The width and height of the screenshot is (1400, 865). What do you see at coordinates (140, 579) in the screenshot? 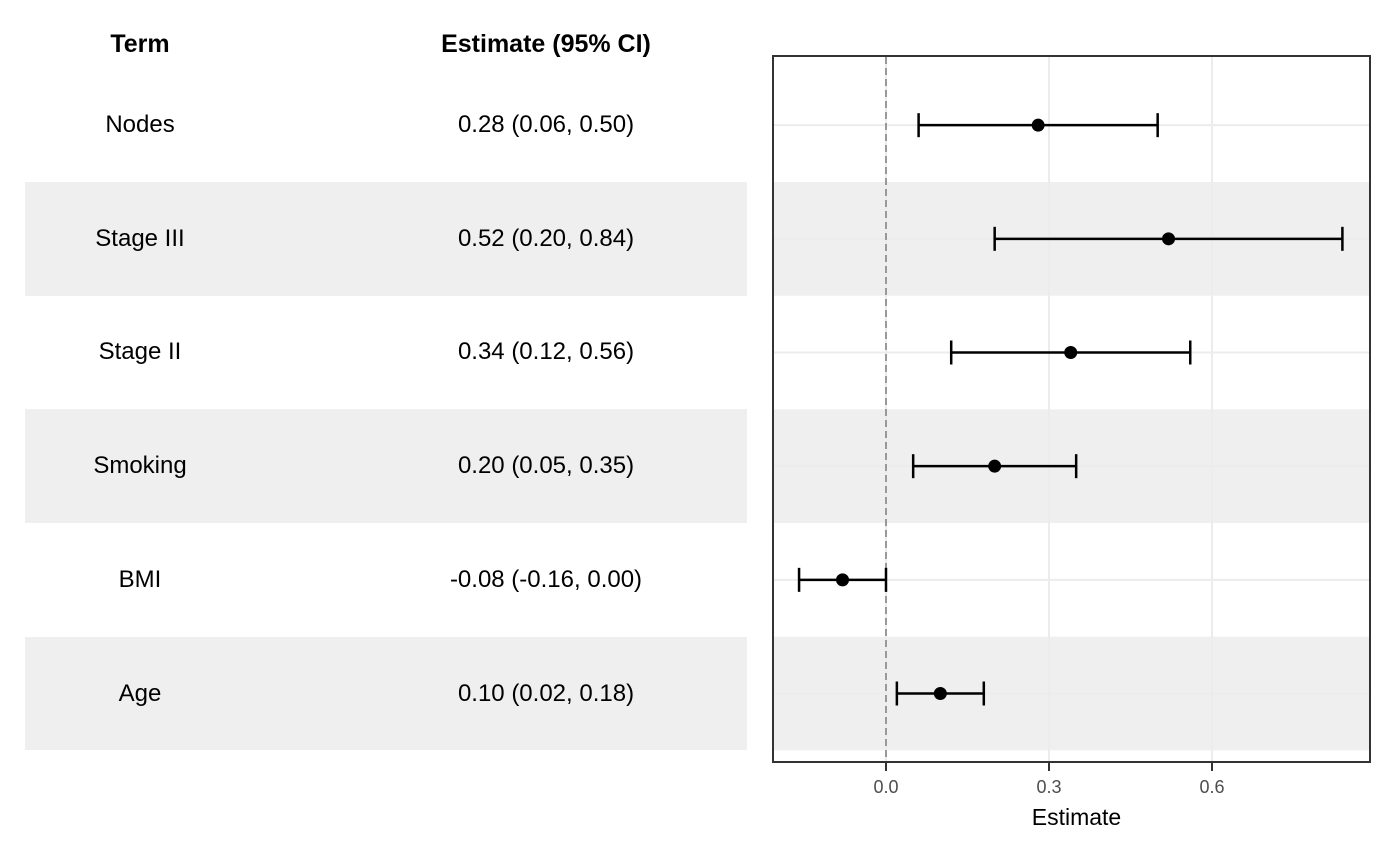
I see `term-label: BMI` at bounding box center [140, 579].